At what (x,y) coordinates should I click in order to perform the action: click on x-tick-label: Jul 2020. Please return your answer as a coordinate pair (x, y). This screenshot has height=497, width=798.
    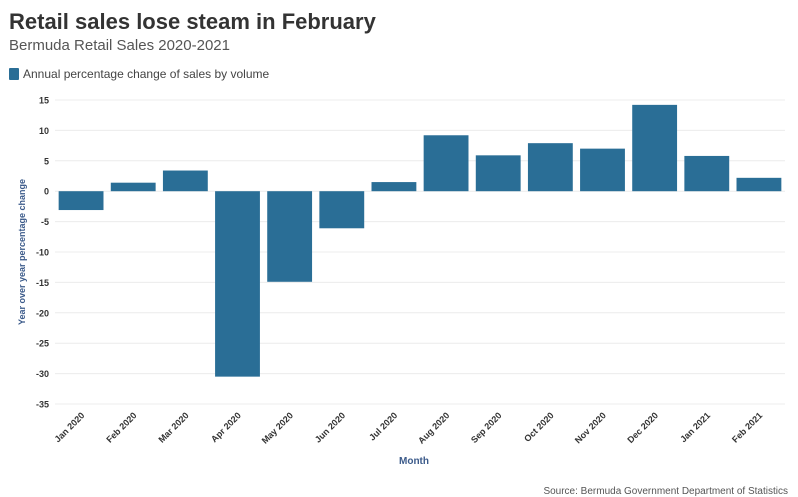
    Looking at the image, I should click on (383, 426).